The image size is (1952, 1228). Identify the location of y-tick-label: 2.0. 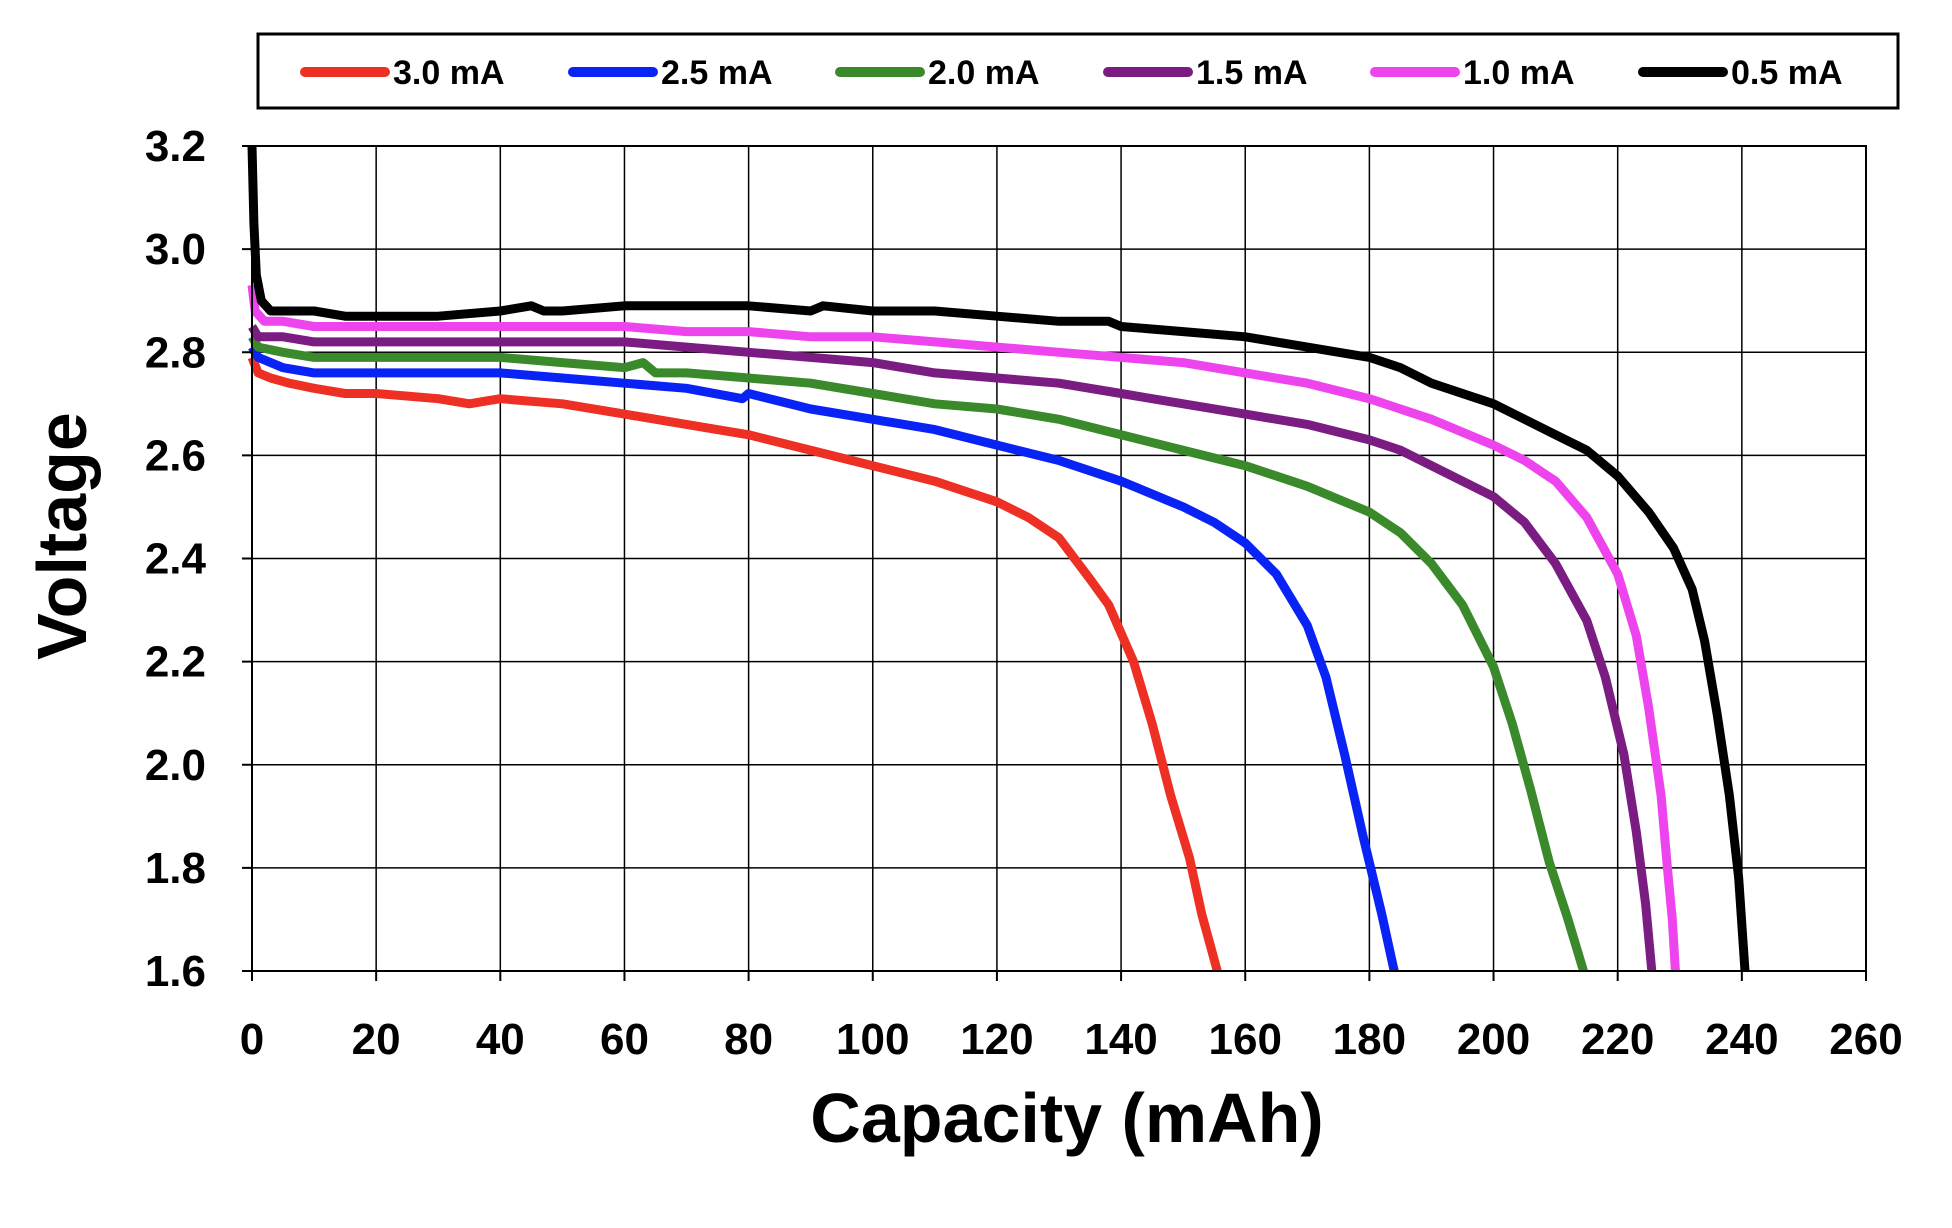
(175, 765).